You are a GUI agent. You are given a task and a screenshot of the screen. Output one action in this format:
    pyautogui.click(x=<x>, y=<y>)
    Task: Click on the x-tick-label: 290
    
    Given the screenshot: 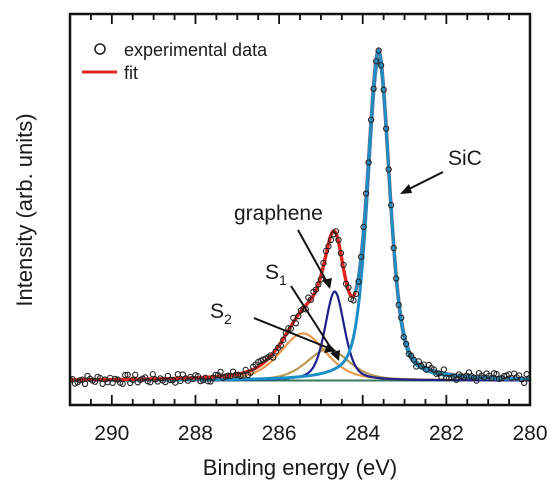 What is the action you would take?
    pyautogui.click(x=111, y=433)
    